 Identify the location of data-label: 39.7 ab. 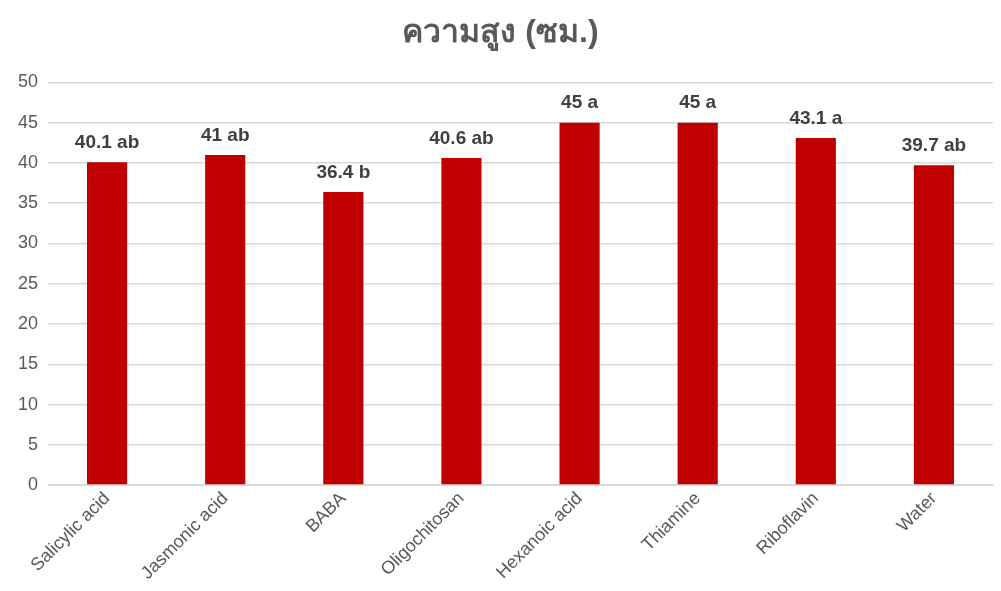
(934, 145).